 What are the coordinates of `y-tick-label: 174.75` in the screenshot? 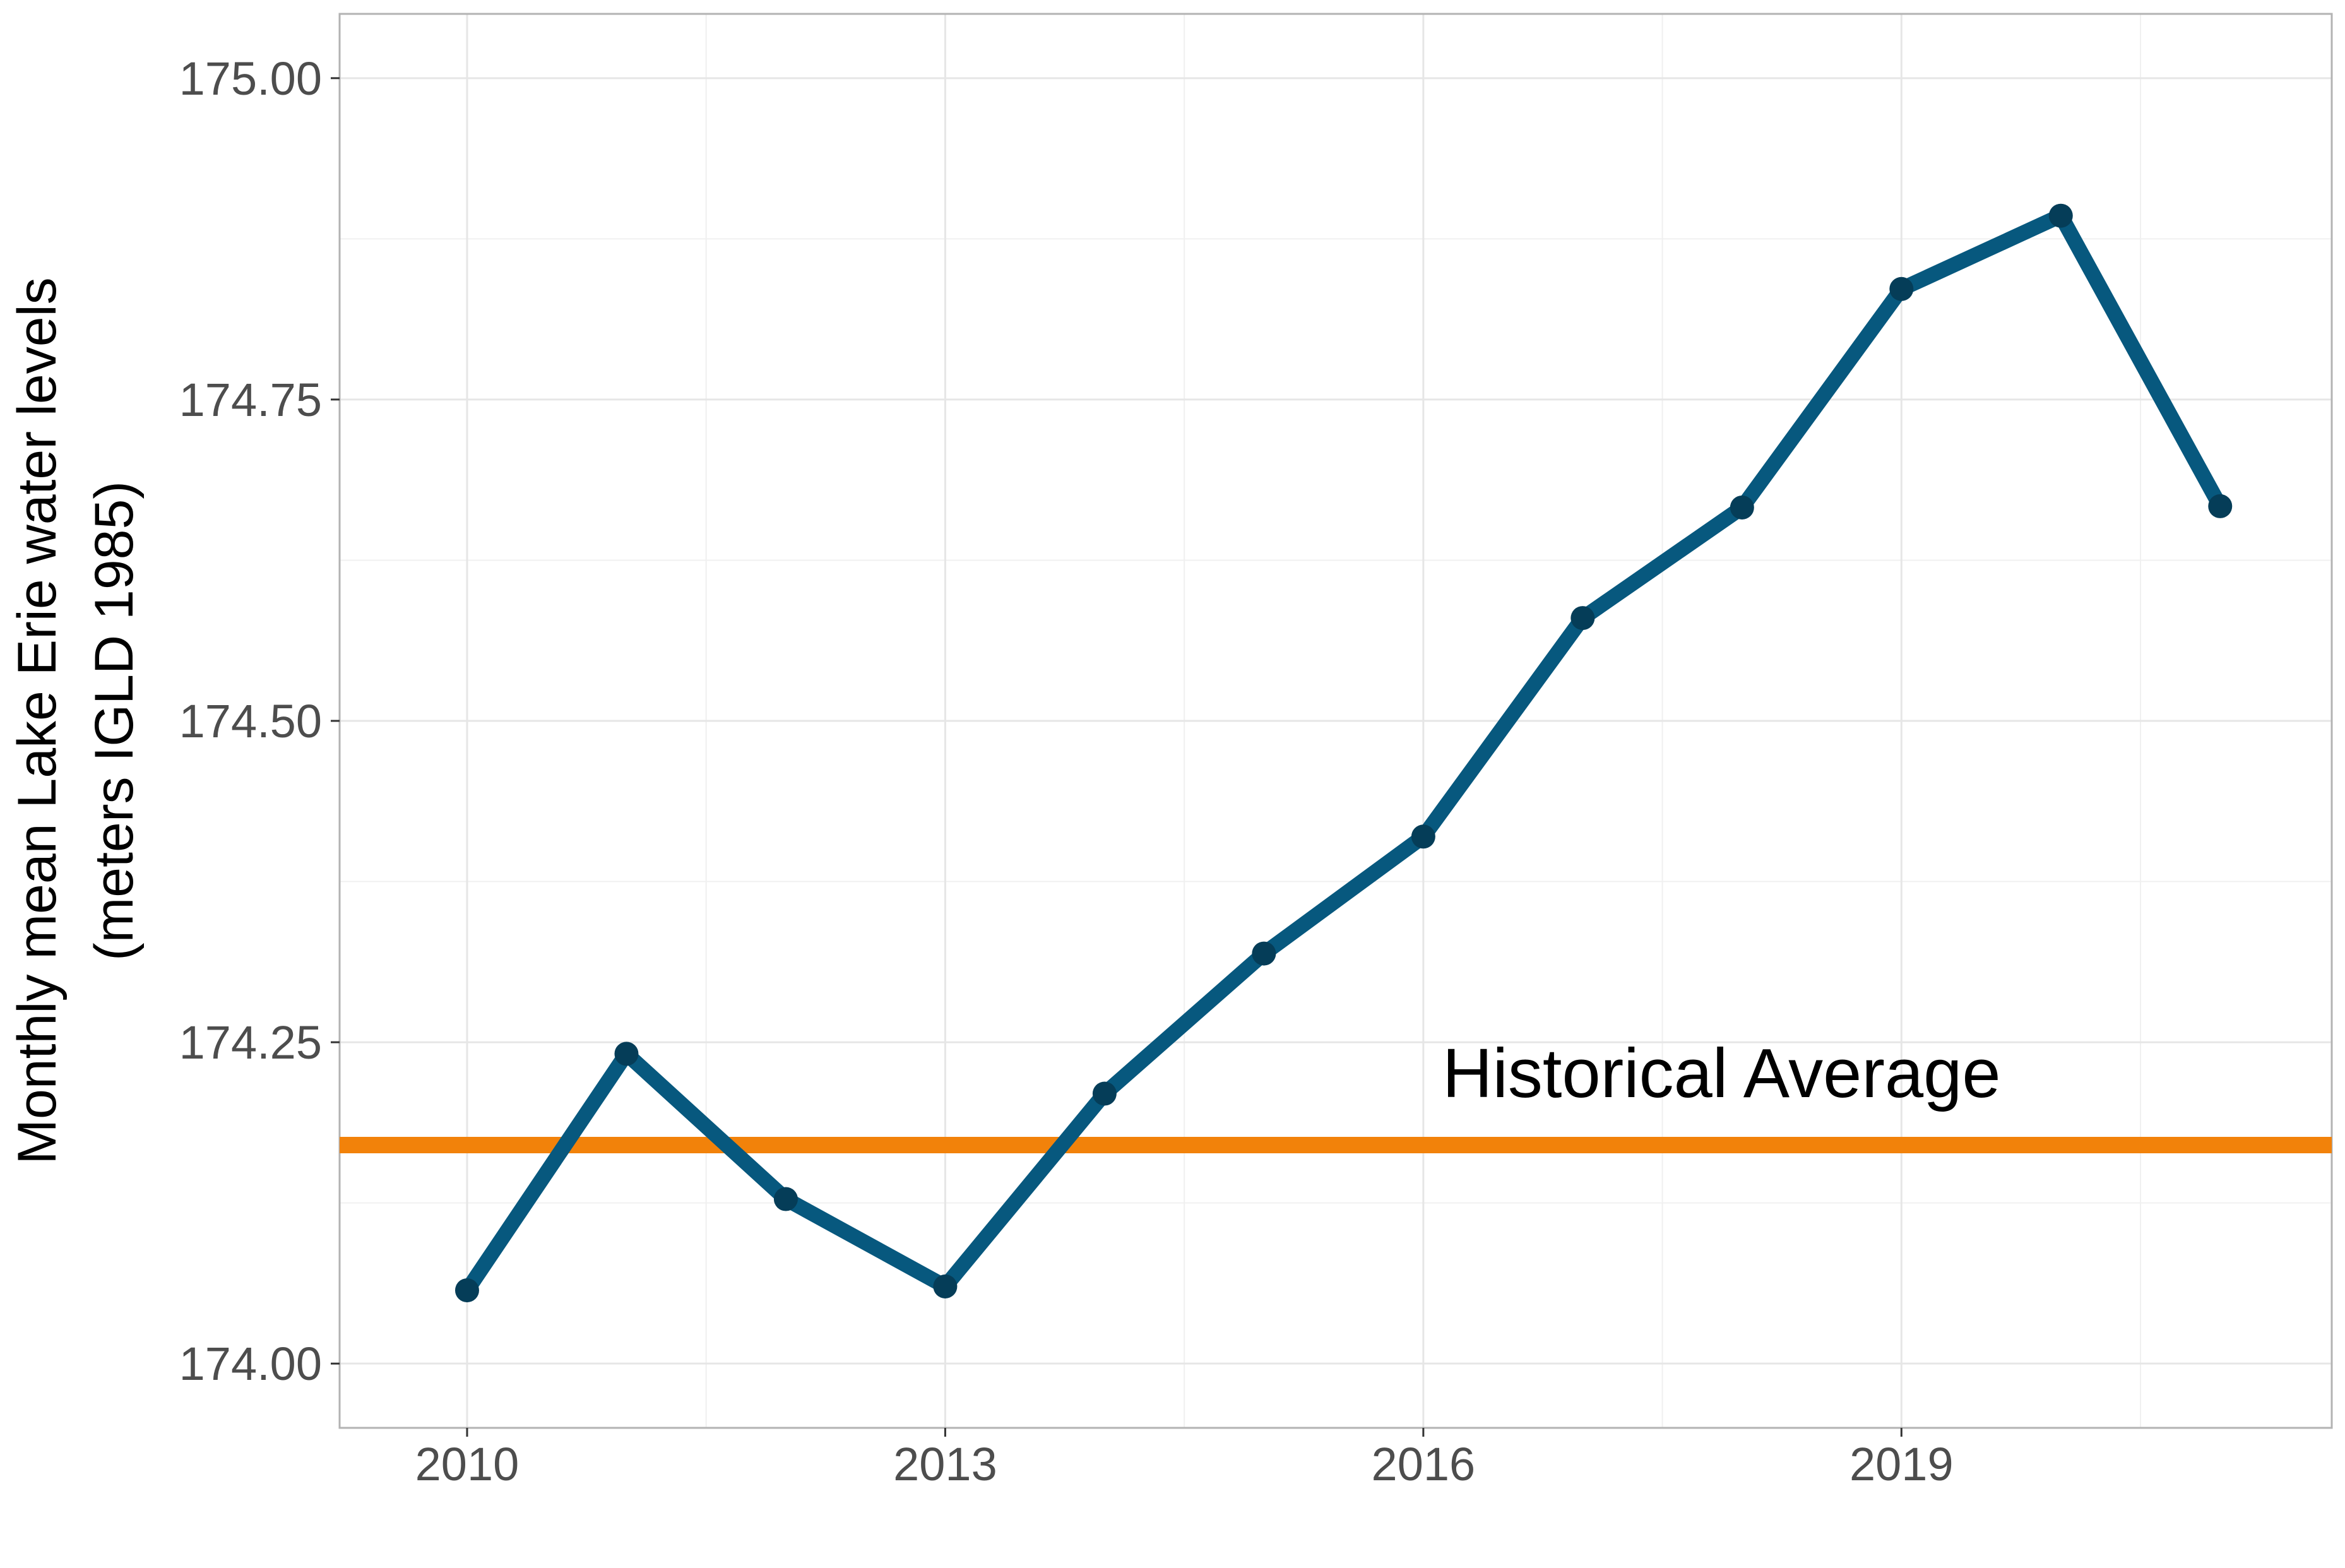 It's located at (251, 400).